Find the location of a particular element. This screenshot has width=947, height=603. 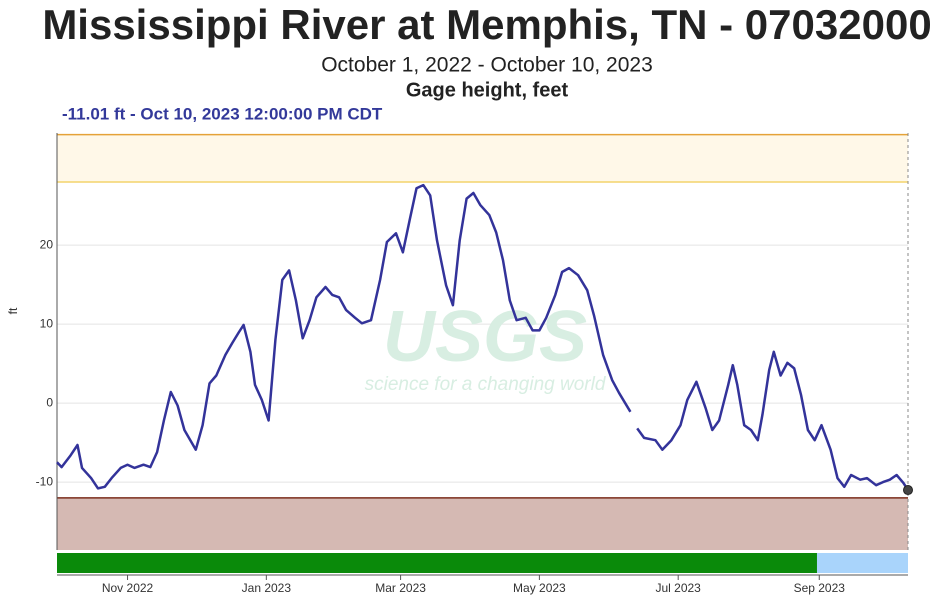

watermark-logo: USGS is located at coordinates (485, 337).